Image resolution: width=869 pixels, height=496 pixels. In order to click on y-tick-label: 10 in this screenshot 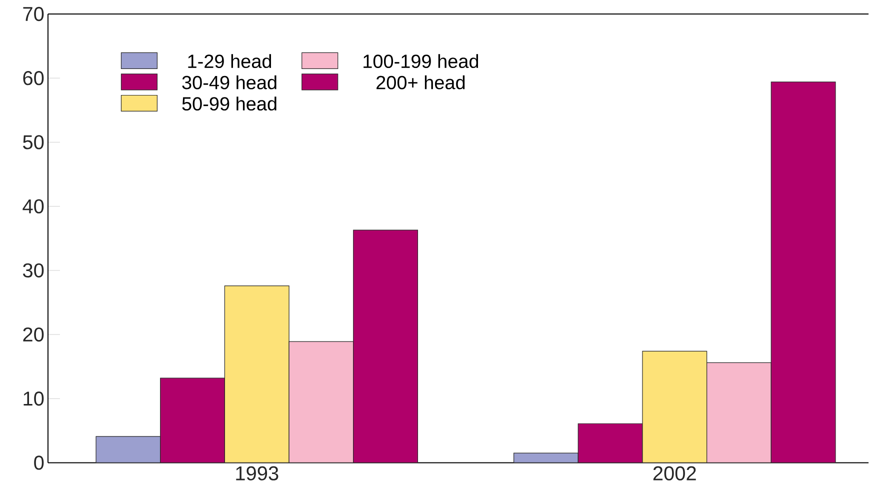, I will do `click(34, 399)`.